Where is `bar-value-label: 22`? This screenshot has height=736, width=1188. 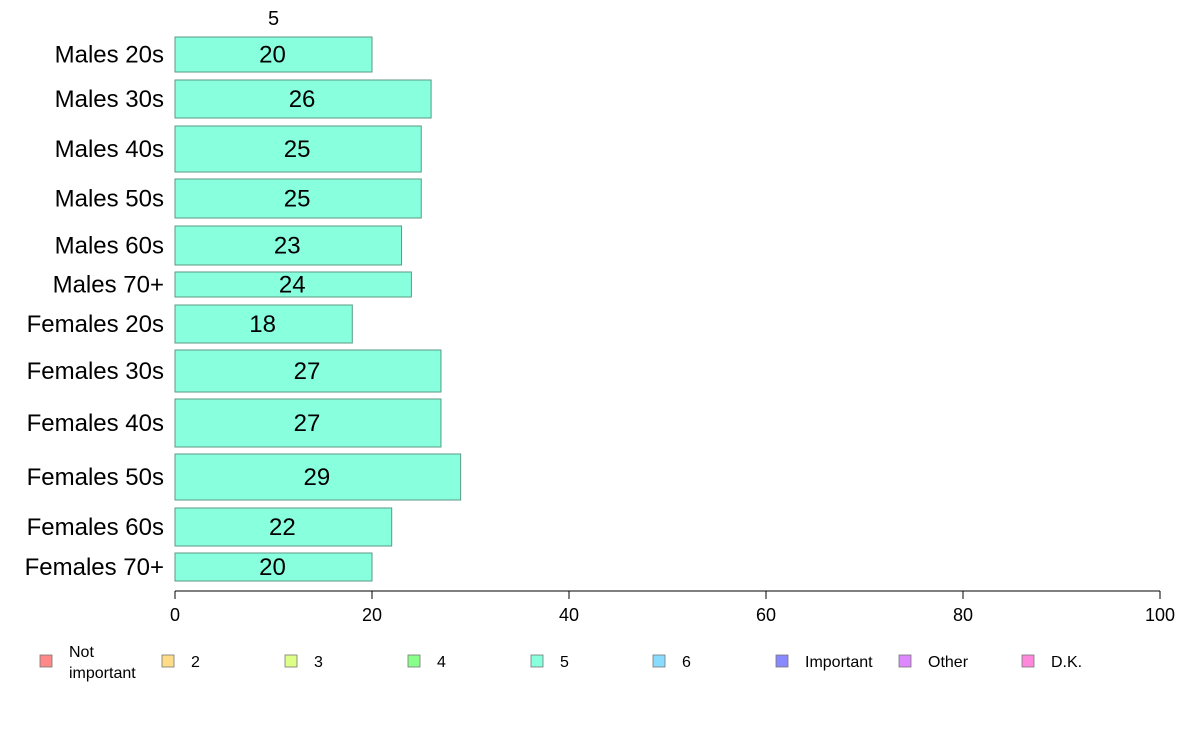
bar-value-label: 22 is located at coordinates (282, 527).